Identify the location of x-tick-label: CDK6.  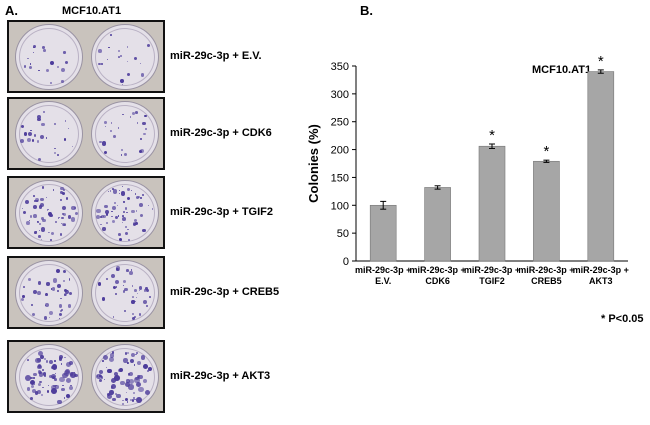
(437, 281).